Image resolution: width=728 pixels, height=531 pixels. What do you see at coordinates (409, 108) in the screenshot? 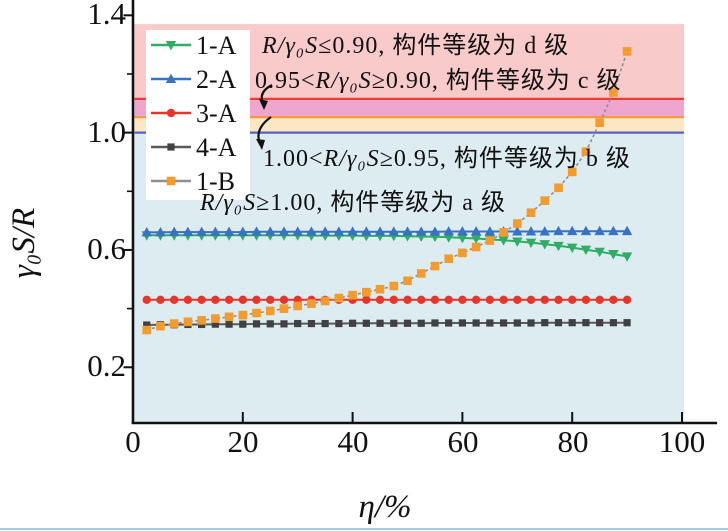
I see `band-grade-c` at bounding box center [409, 108].